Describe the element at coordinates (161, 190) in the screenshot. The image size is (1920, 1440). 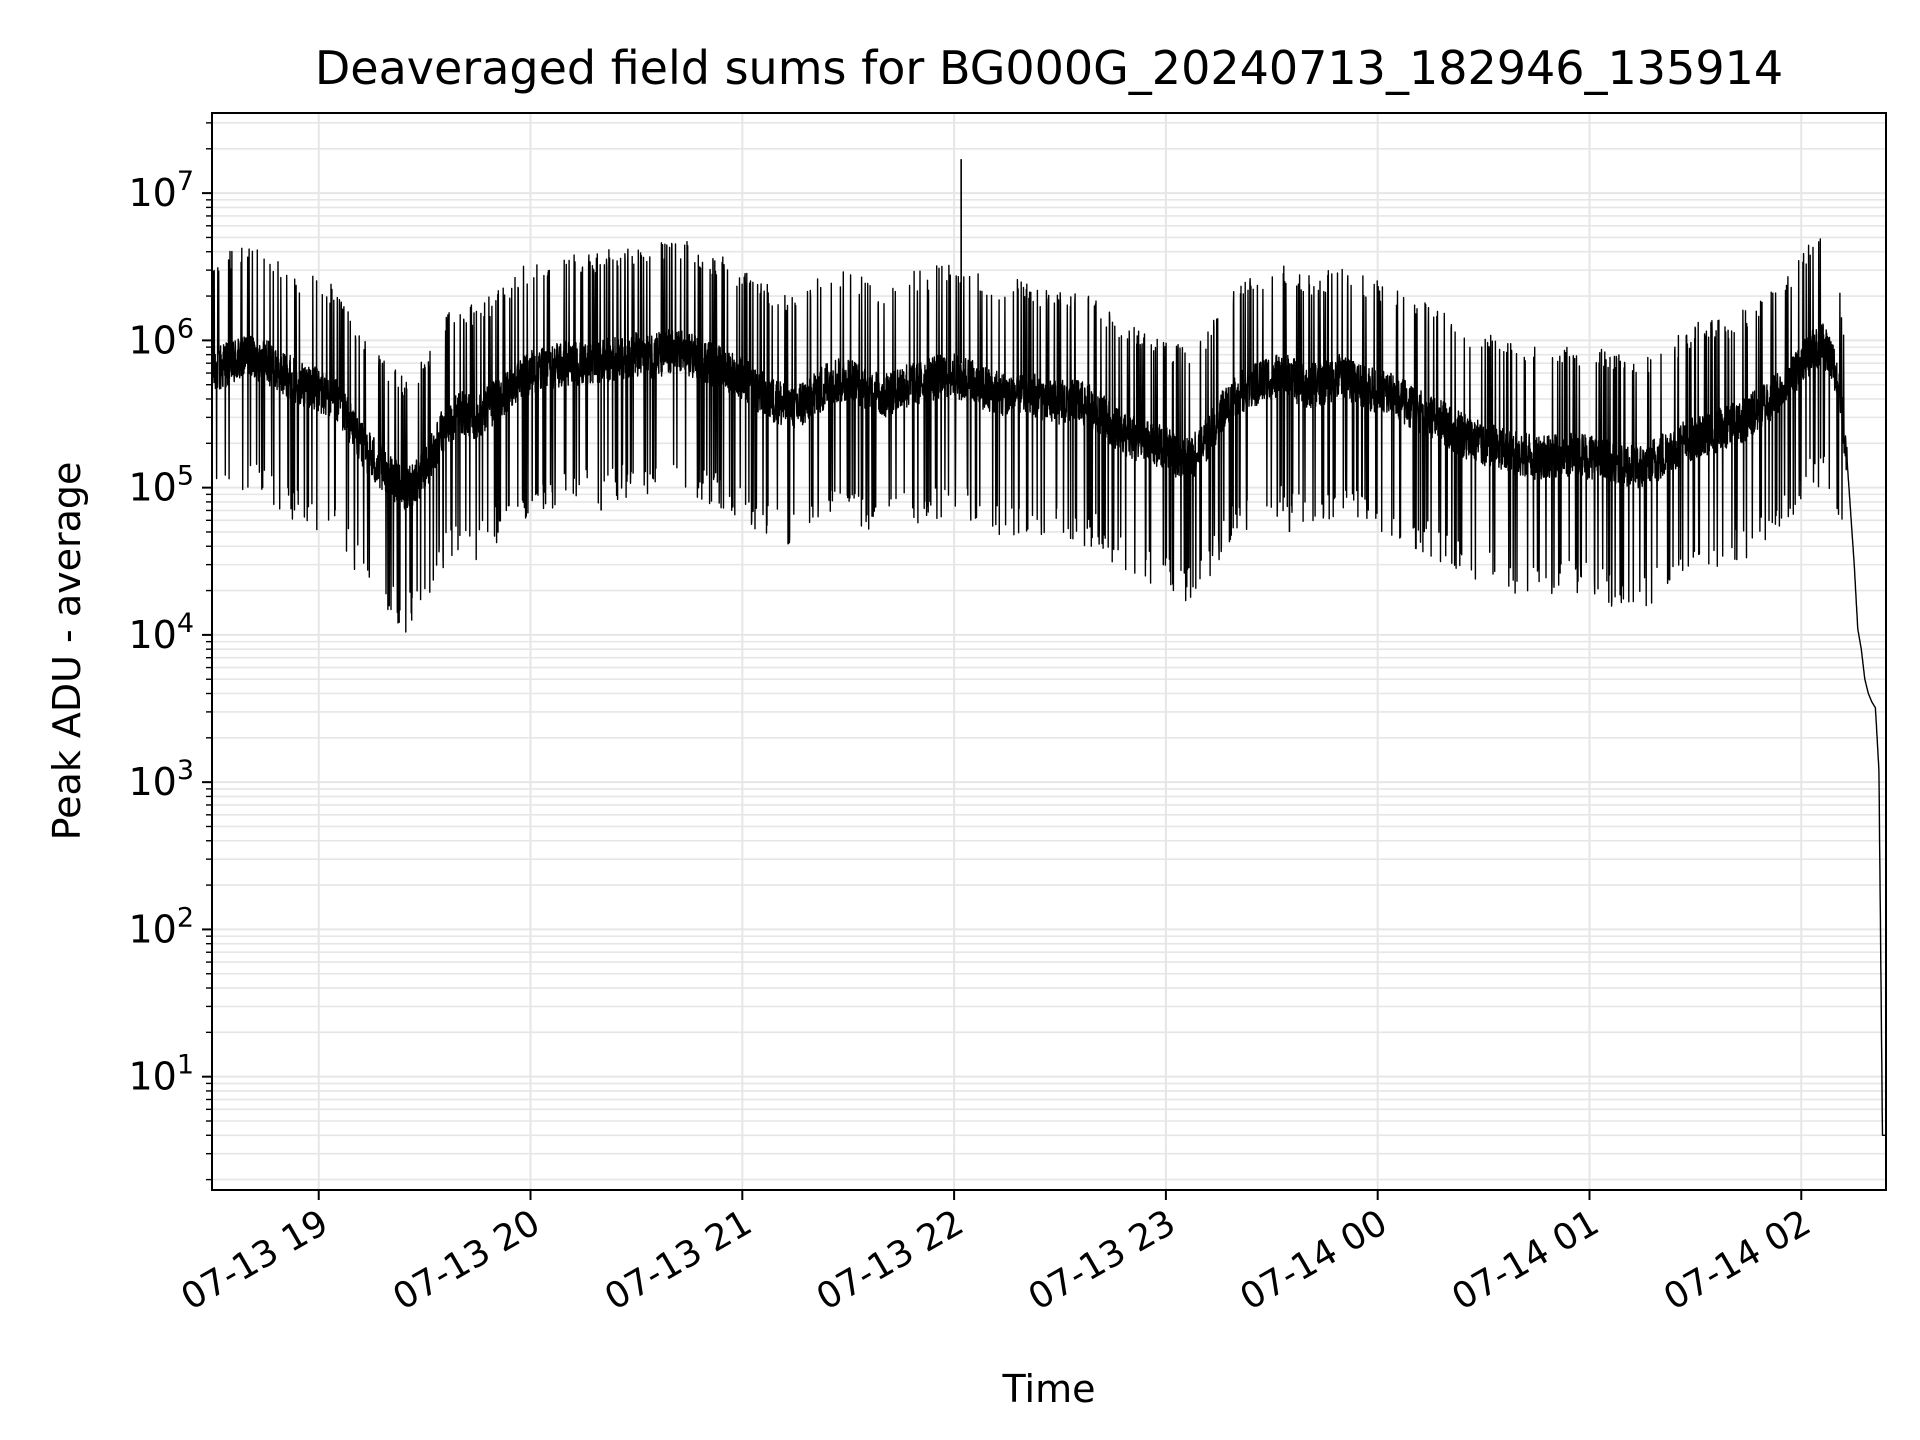
I see `y-tick-label: 107` at that location.